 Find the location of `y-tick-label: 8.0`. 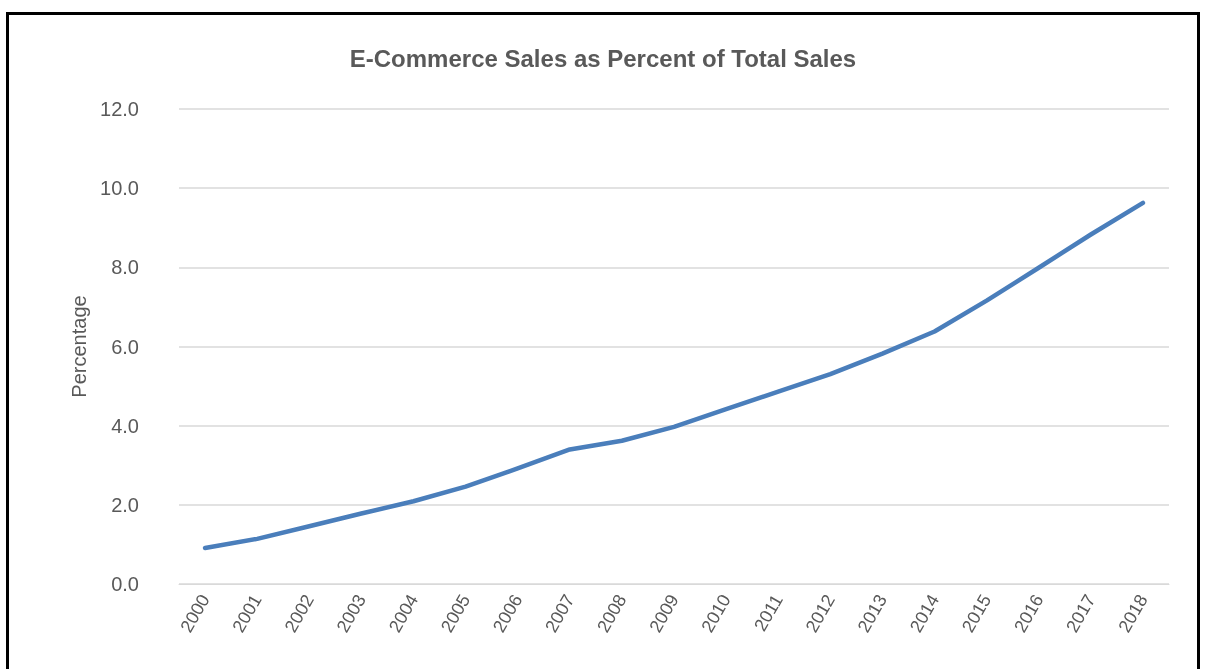

y-tick-label: 8.0 is located at coordinates (125, 267).